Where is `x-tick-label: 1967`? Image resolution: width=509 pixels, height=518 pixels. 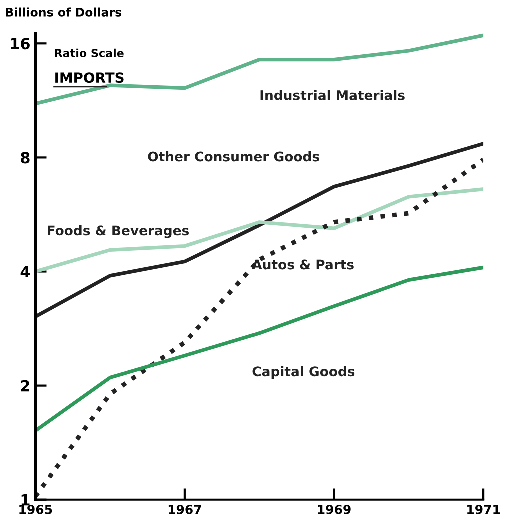 x-tick-label: 1967 is located at coordinates (185, 509).